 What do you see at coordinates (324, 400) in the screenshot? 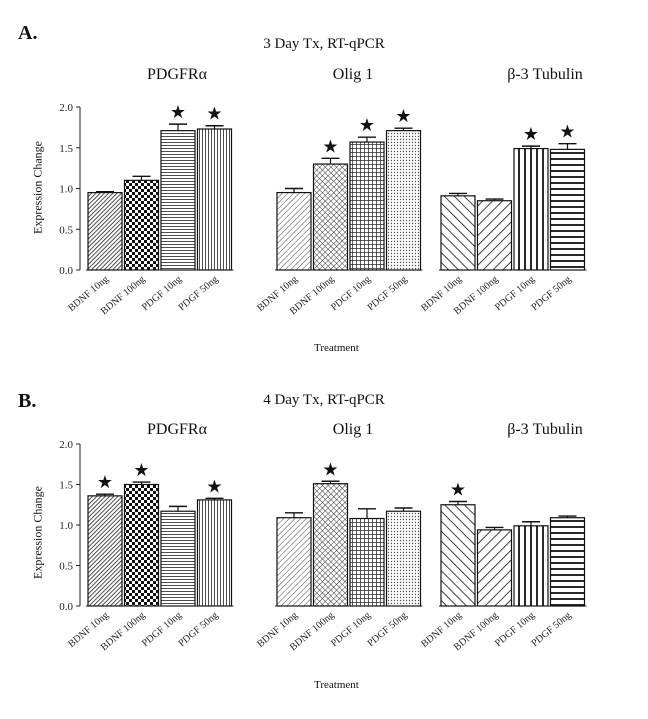
I see `panel-title: 4 Day Tx, RT-qPCR` at bounding box center [324, 400].